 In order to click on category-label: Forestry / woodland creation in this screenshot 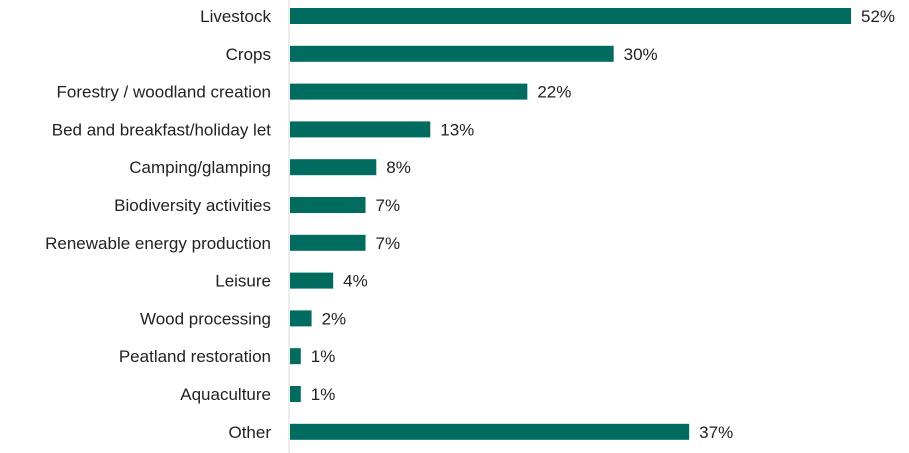, I will do `click(164, 92)`.